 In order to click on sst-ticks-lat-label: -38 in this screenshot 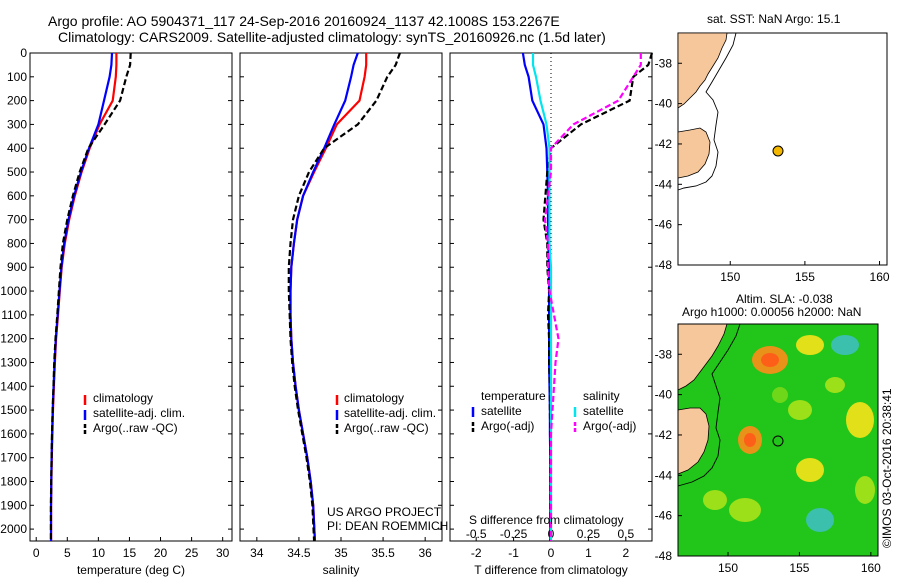, I will do `click(664, 63)`.